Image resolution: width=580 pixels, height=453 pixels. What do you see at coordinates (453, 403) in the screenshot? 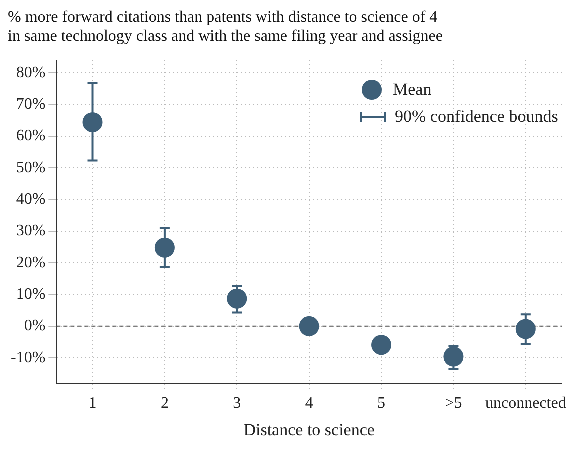
I see `x-tick-label: >5` at bounding box center [453, 403].